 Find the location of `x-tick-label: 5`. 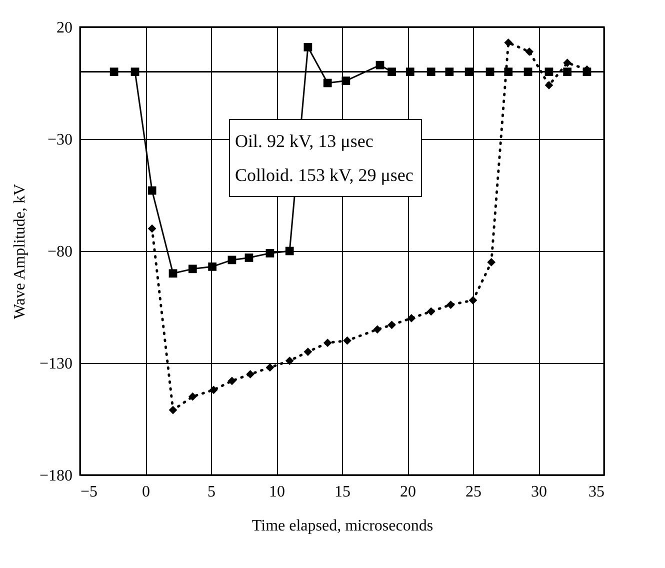

x-tick-label: 5 is located at coordinates (212, 492).